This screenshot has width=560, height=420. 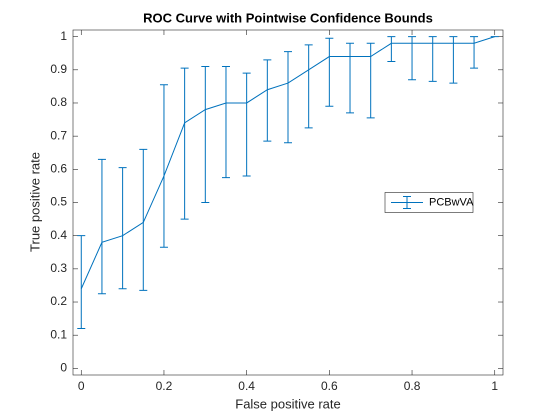 What do you see at coordinates (58, 301) in the screenshot?
I see `y-tick-label: 0.2` at bounding box center [58, 301].